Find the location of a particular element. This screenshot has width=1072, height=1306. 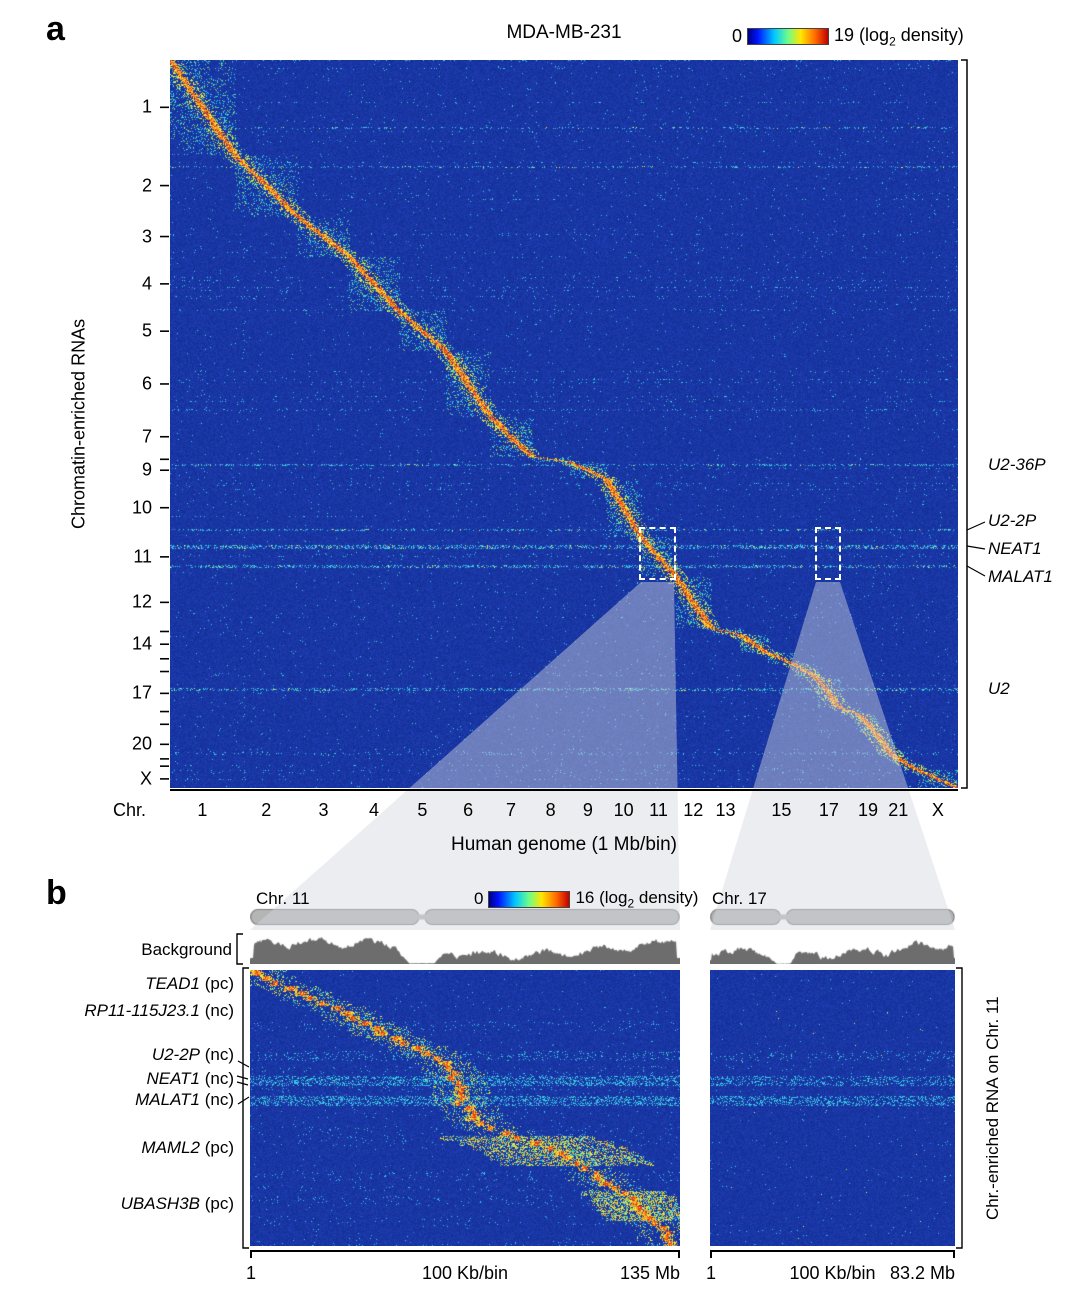

panel-a-right-bracket is located at coordinates (964, 424).